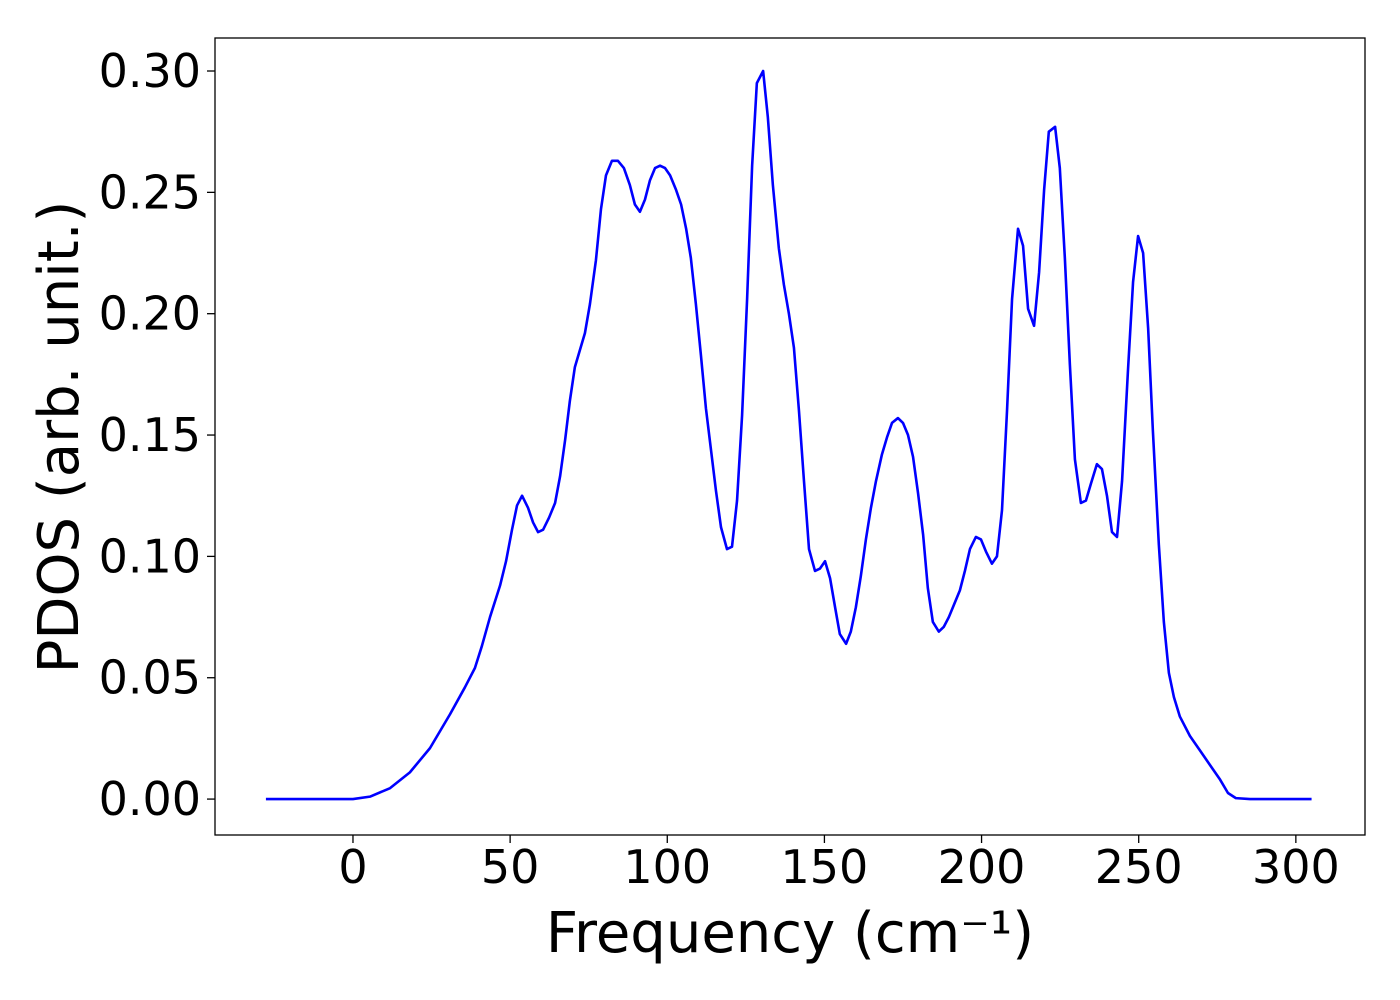  I want to click on x-tick-label: 200, so click(982, 867).